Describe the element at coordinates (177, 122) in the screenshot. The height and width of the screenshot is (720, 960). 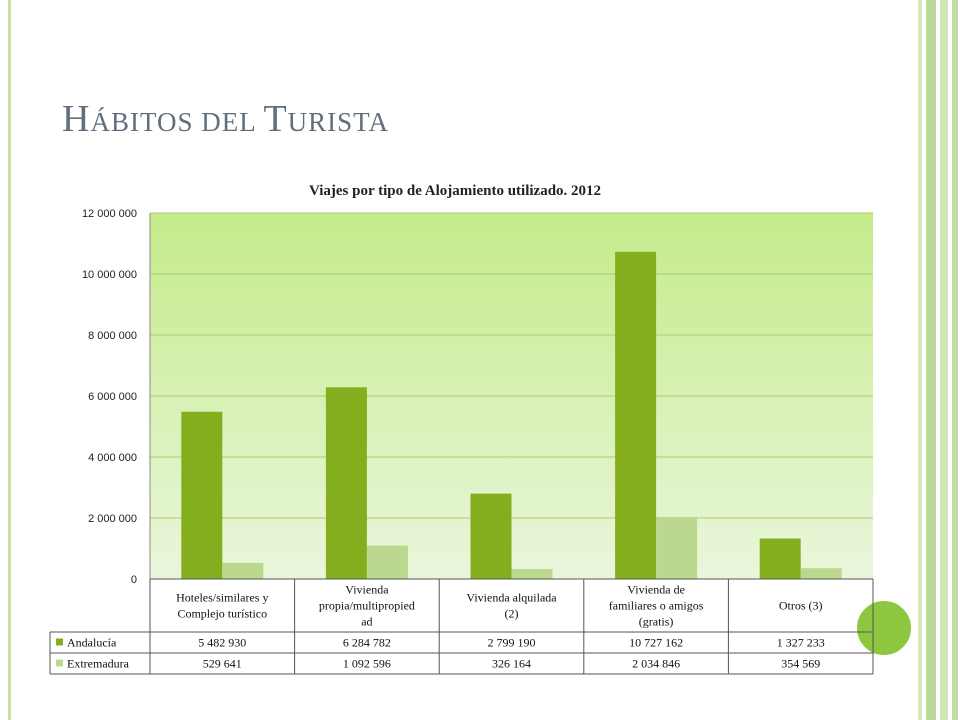
I see `slide-title-part: ÁBITOS DEL` at that location.